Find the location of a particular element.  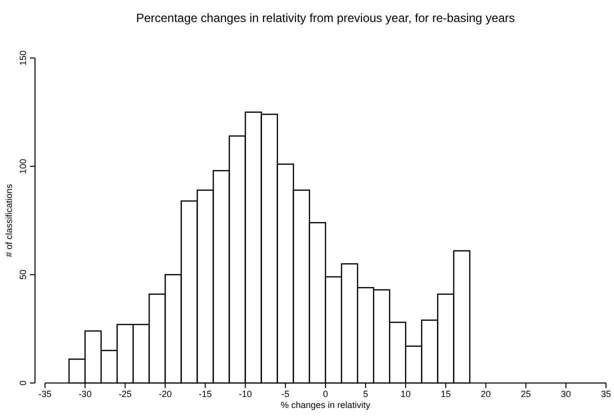

y-tick-label: 100 is located at coordinates (23, 166).